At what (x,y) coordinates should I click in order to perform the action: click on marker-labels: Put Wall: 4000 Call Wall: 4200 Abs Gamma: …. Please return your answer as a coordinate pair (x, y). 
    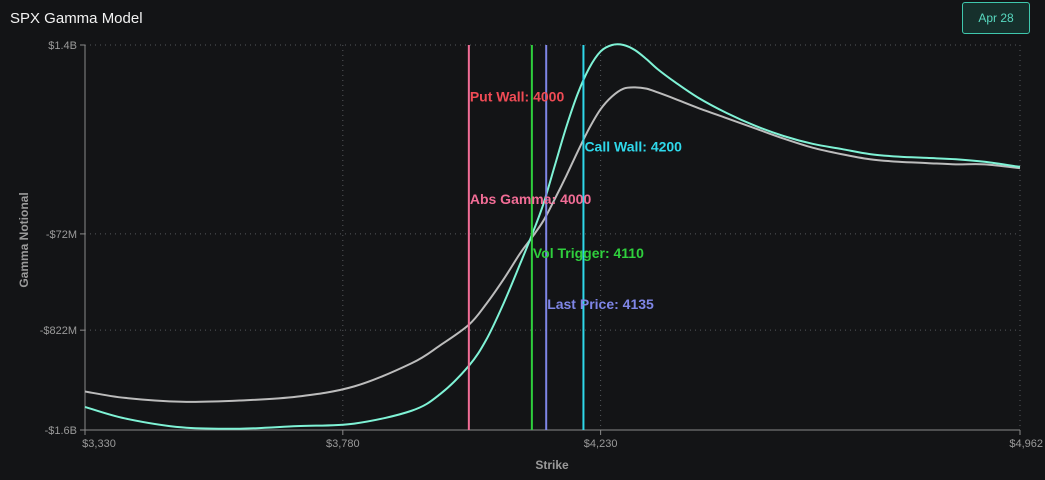
    Looking at the image, I should click on (576, 200).